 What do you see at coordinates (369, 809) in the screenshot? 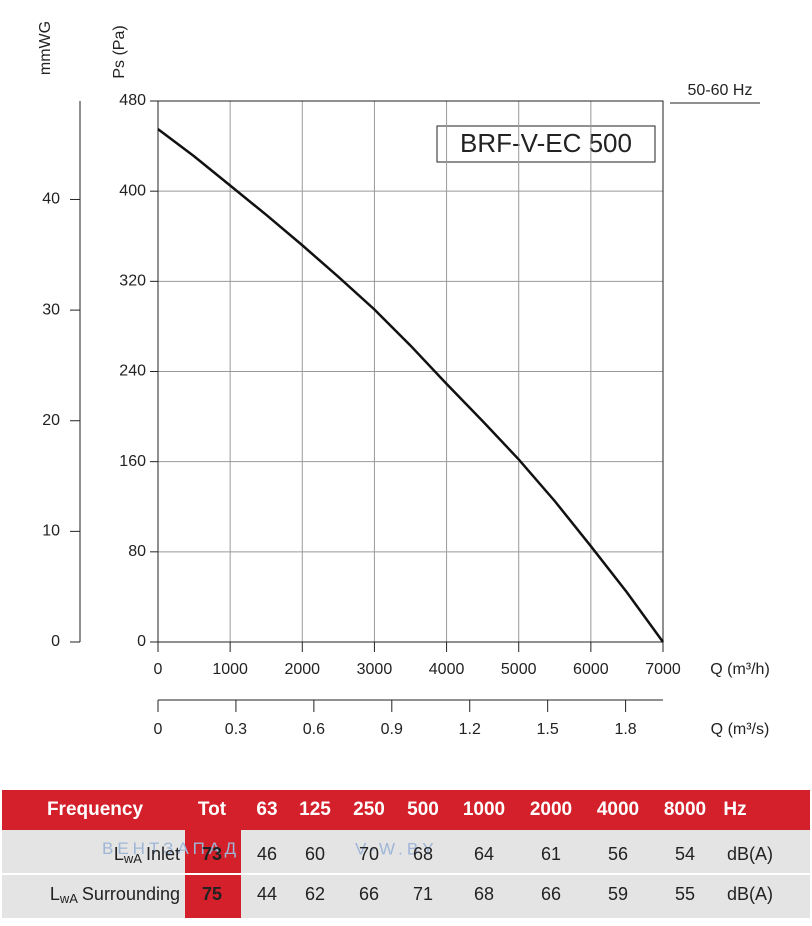
I see `header-cell: 250` at bounding box center [369, 809].